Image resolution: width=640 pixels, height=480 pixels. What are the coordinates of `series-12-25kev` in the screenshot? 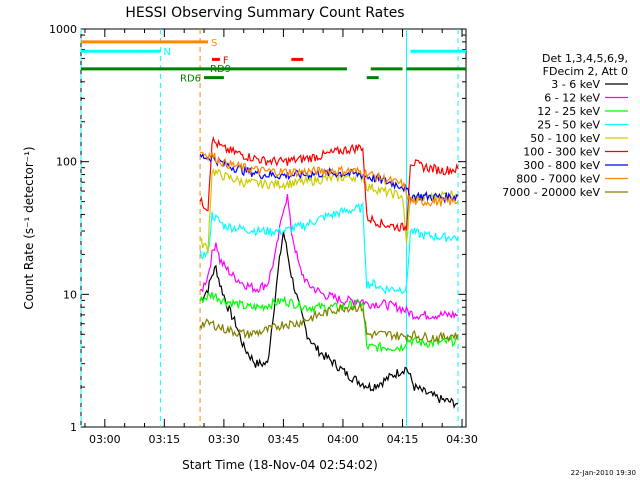 It's located at (329, 323).